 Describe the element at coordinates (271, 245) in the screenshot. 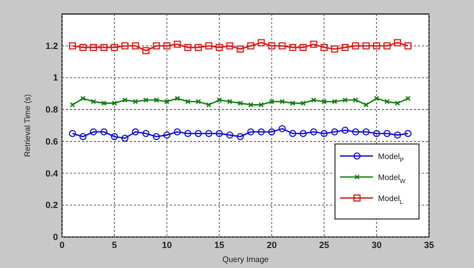

I see `x-tick-label: 20` at that location.